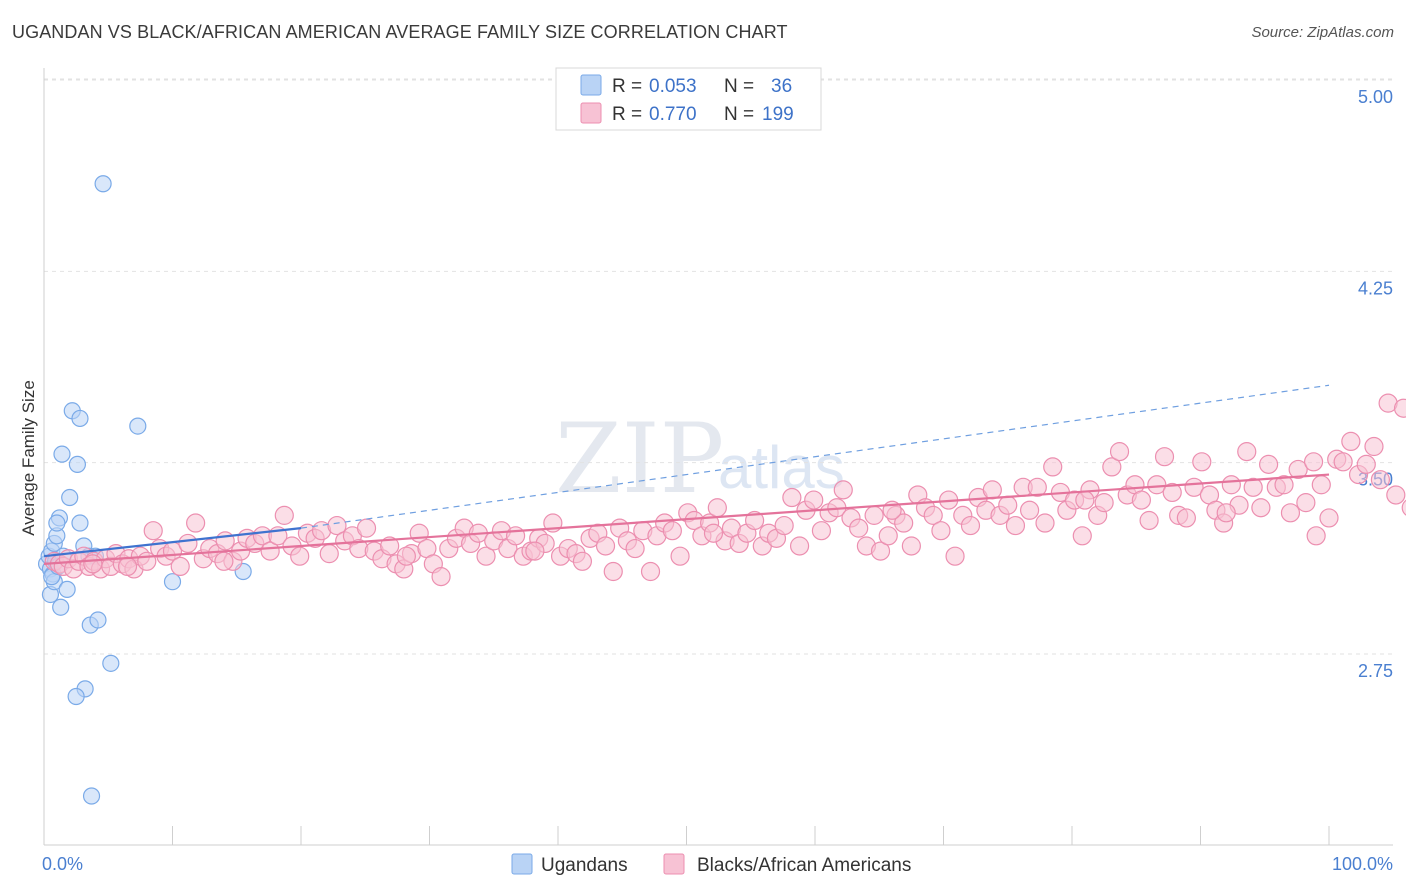 The image size is (1406, 892). I want to click on chart-source: Source: ZipAtlas.com, so click(1322, 32).